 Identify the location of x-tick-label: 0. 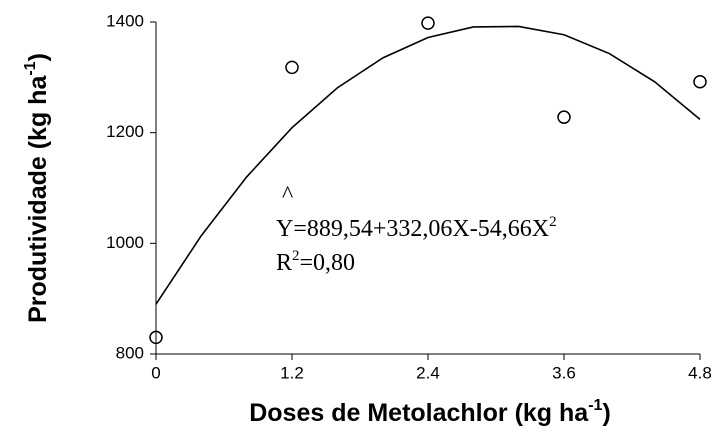
(155, 372).